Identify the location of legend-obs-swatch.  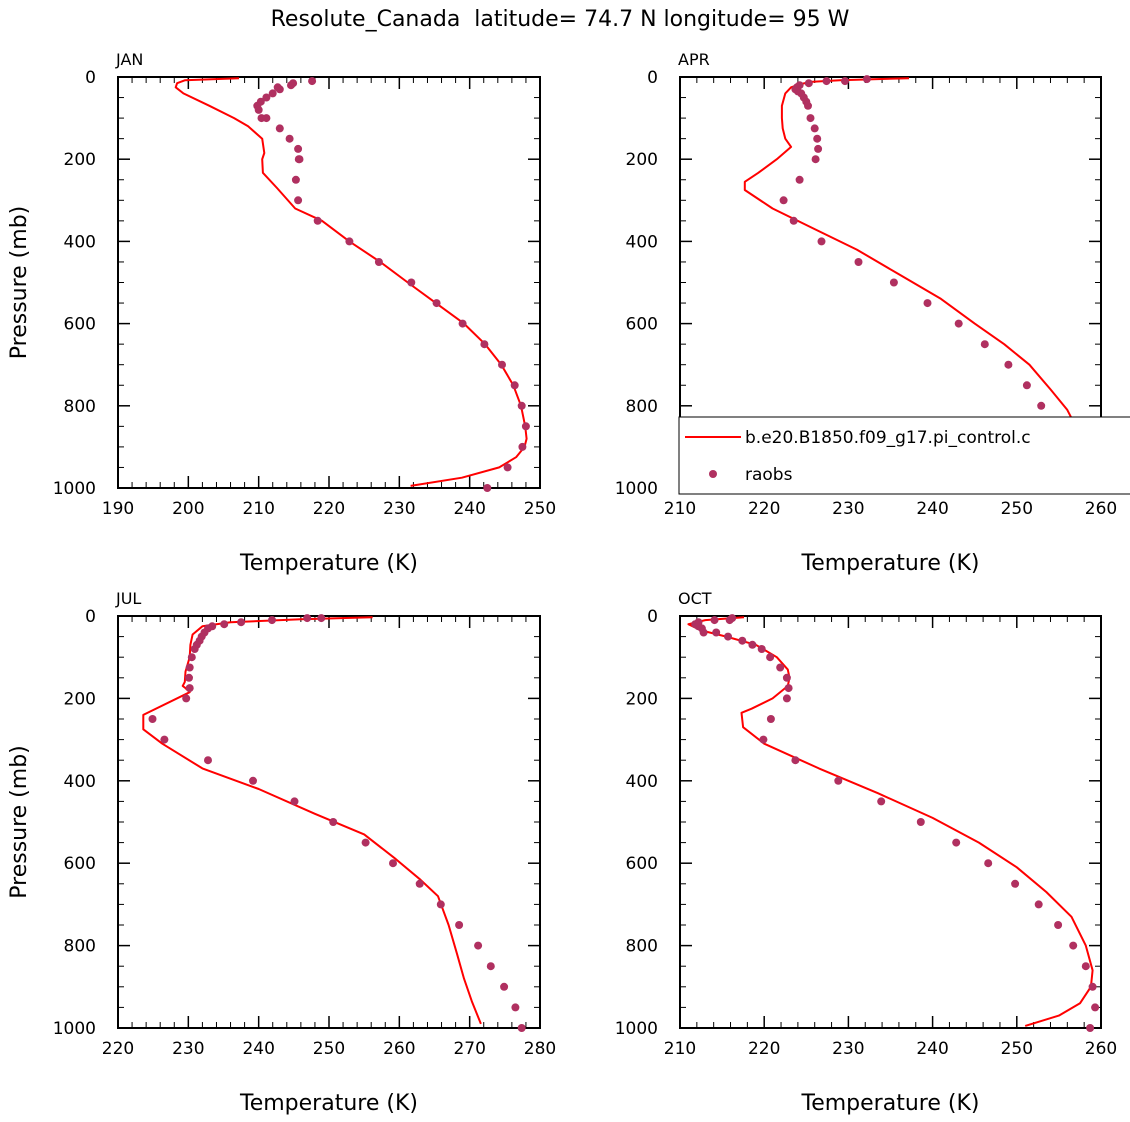
(713, 474).